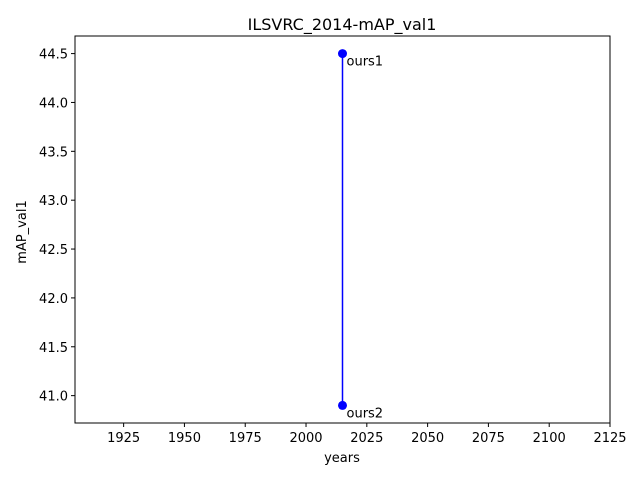 Image resolution: width=640 pixels, height=480 pixels. Describe the element at coordinates (57, 226) in the screenshot. I see `y-axis-ticks: 41.0 41.5 42.0 42.5 43.0 43.5 44.0 44.5` at that location.